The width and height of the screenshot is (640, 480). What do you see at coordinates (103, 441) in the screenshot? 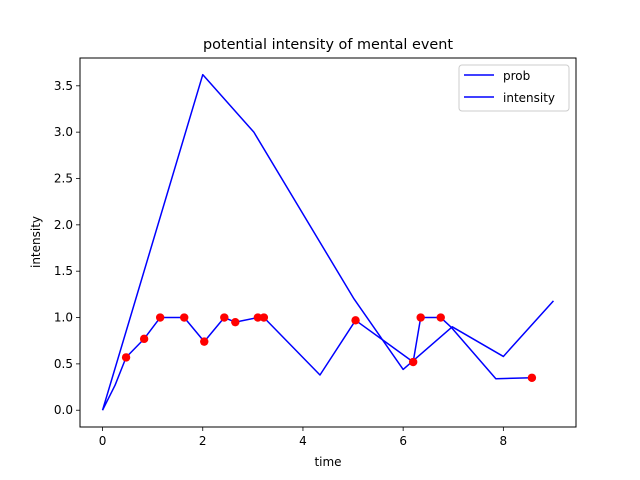
I see `x-tick-label: 0` at bounding box center [103, 441].